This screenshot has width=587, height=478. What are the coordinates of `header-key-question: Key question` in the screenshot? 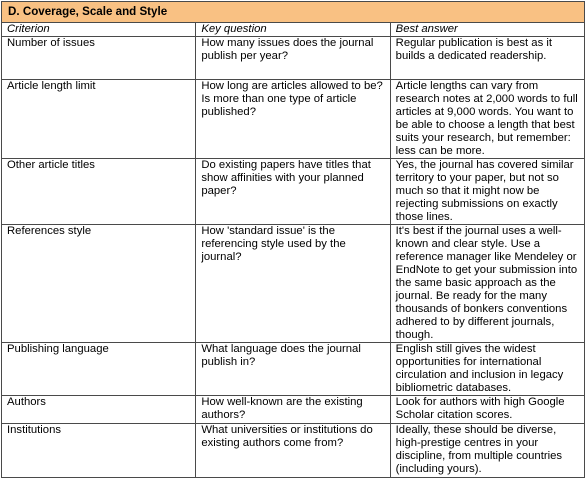 It's located at (293, 29).